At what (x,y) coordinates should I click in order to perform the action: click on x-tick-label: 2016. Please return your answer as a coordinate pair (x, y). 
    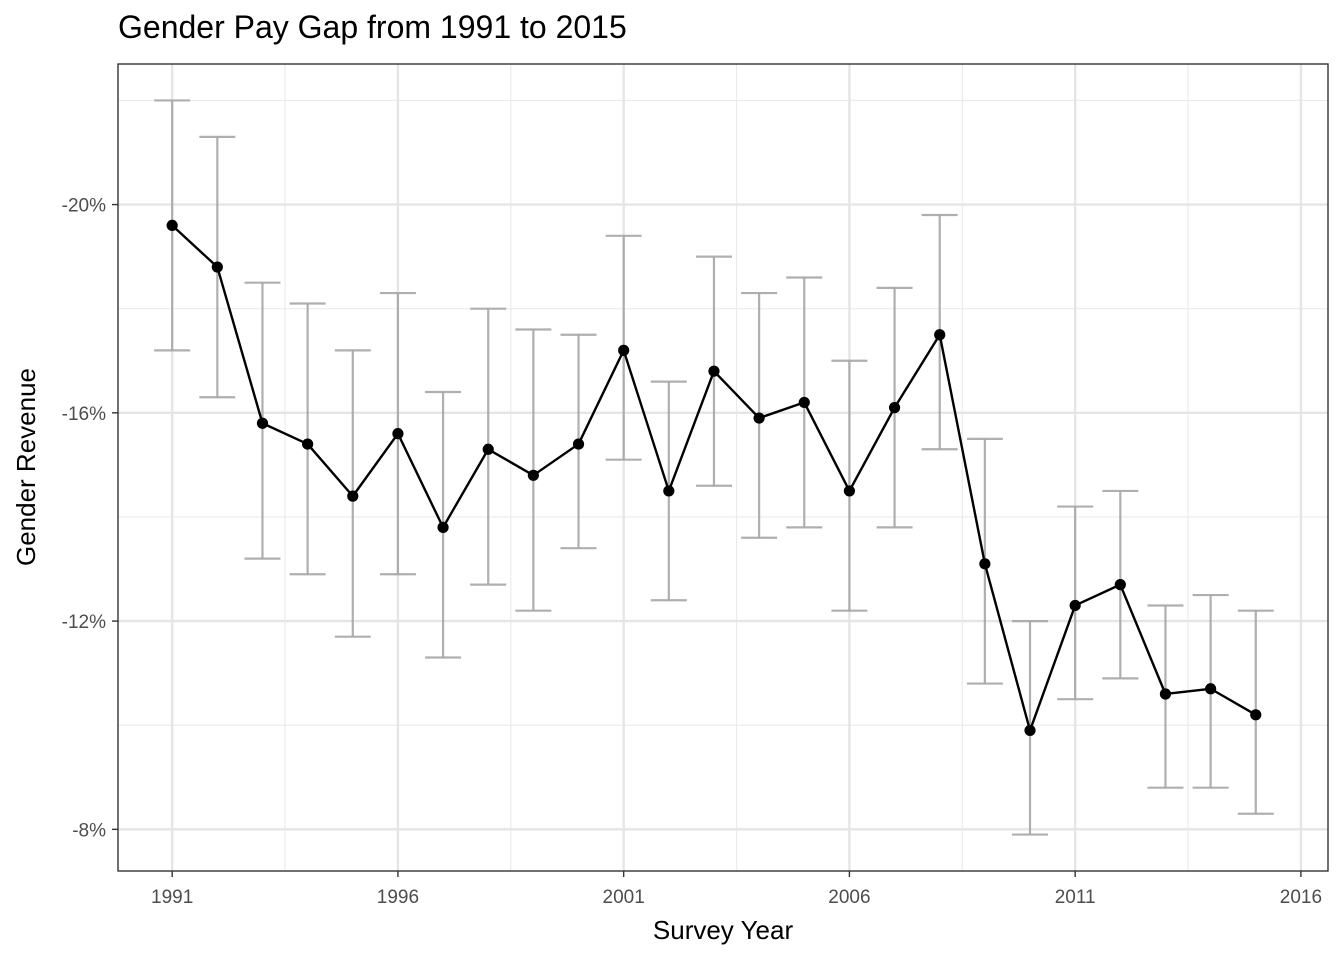
    Looking at the image, I should click on (1301, 897).